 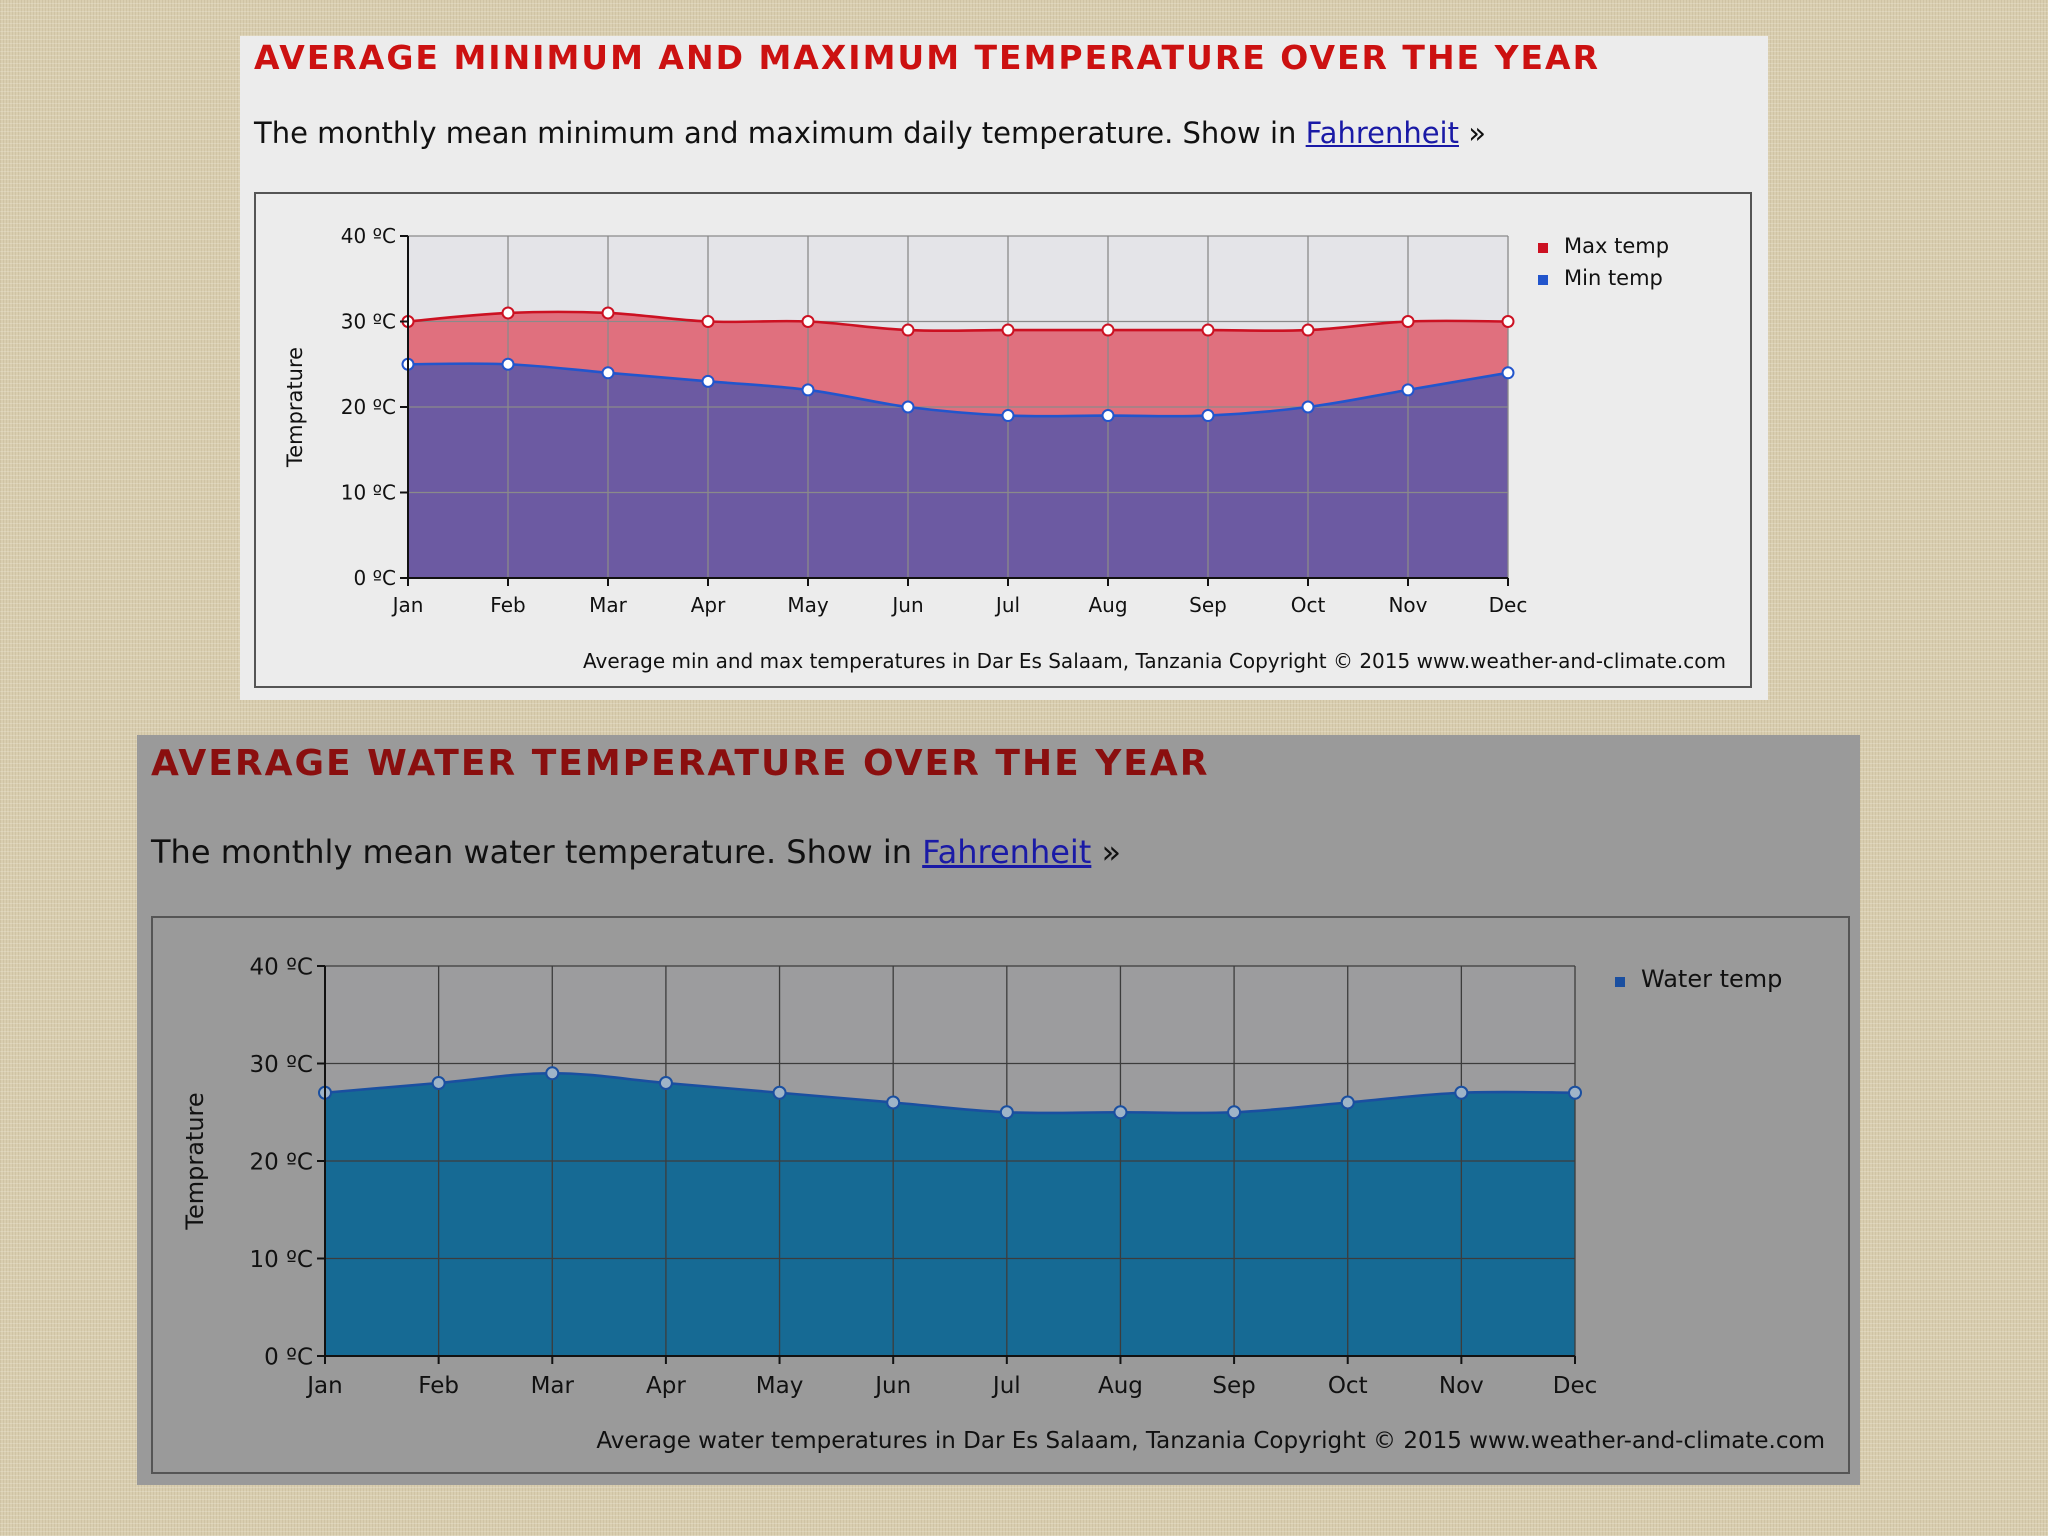 What do you see at coordinates (1461, 1092) in the screenshot?
I see `data-point-water-temp-nov` at bounding box center [1461, 1092].